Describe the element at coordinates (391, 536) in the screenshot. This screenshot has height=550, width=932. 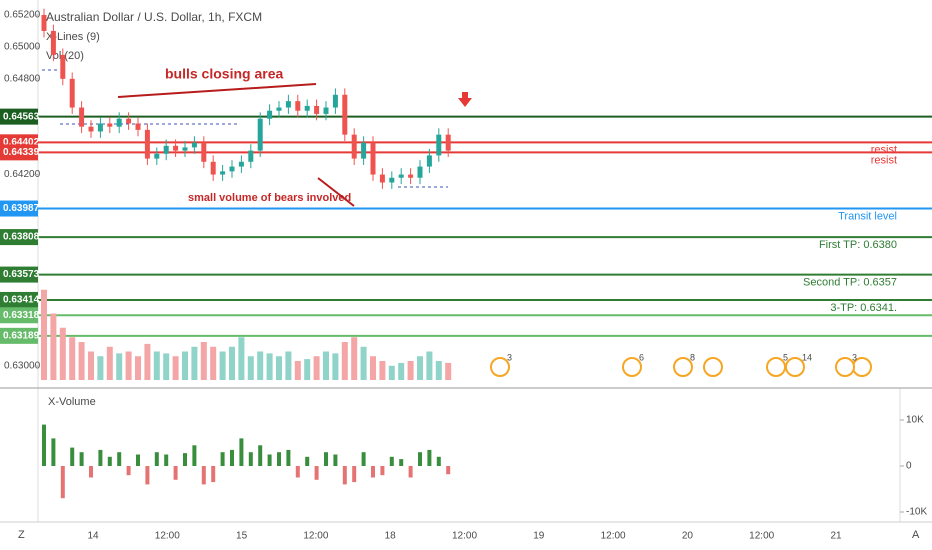
I see `x-tick-label: 18` at that location.